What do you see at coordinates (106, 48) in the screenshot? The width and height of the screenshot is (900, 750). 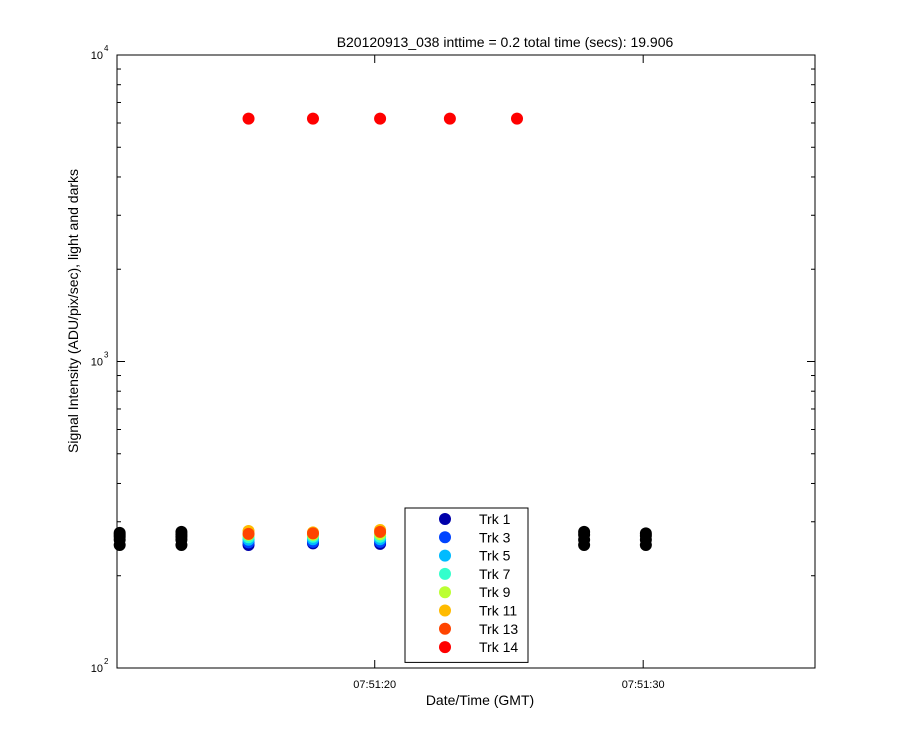 I see `y-tick-exponent: 4` at bounding box center [106, 48].